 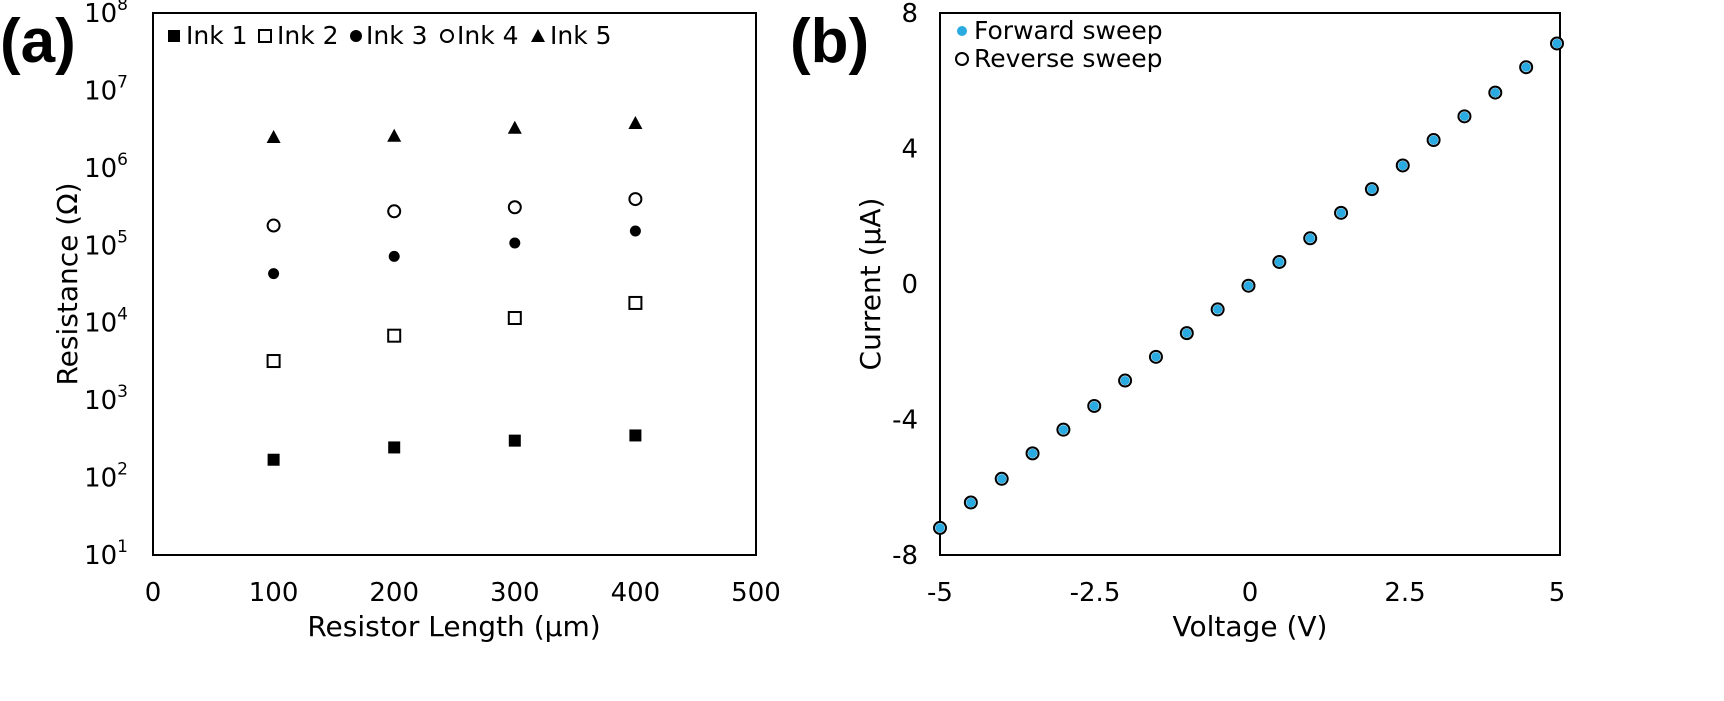 I want to click on panel-b-x-tick-label: -5, so click(x=940, y=593).